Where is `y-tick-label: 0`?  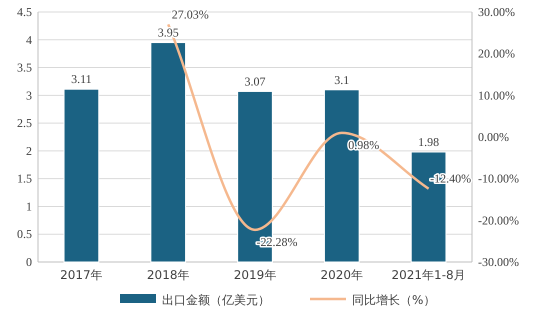
y-tick-label: 0 is located at coordinates (29, 262).